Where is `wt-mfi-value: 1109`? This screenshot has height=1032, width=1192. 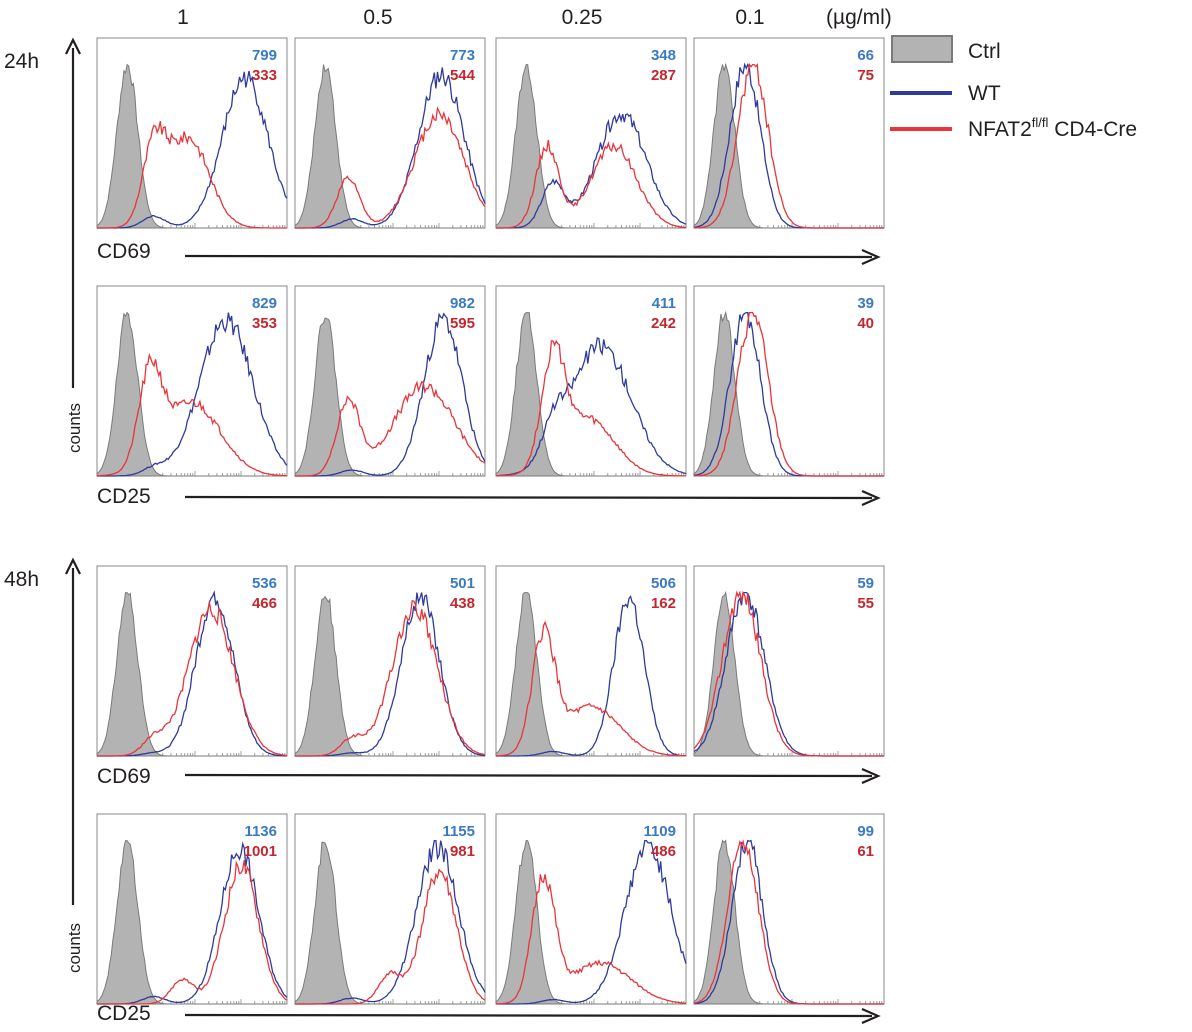 wt-mfi-value: 1109 is located at coordinates (659, 831).